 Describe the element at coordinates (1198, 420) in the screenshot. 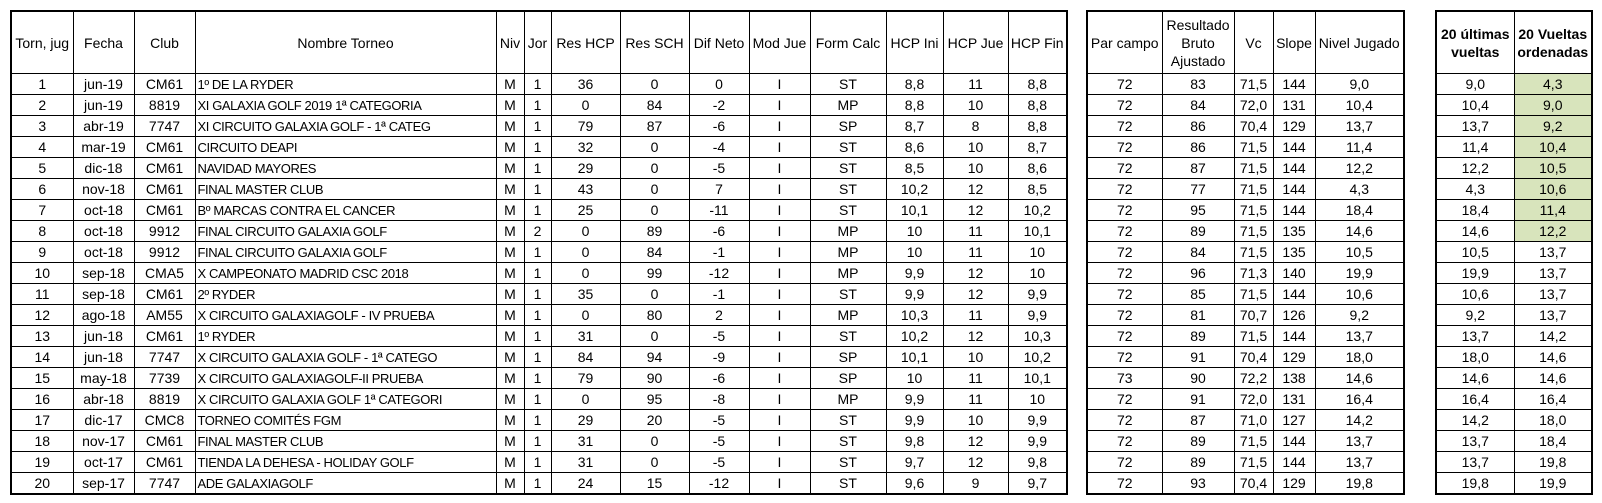

I see `table-cell: 87` at that location.